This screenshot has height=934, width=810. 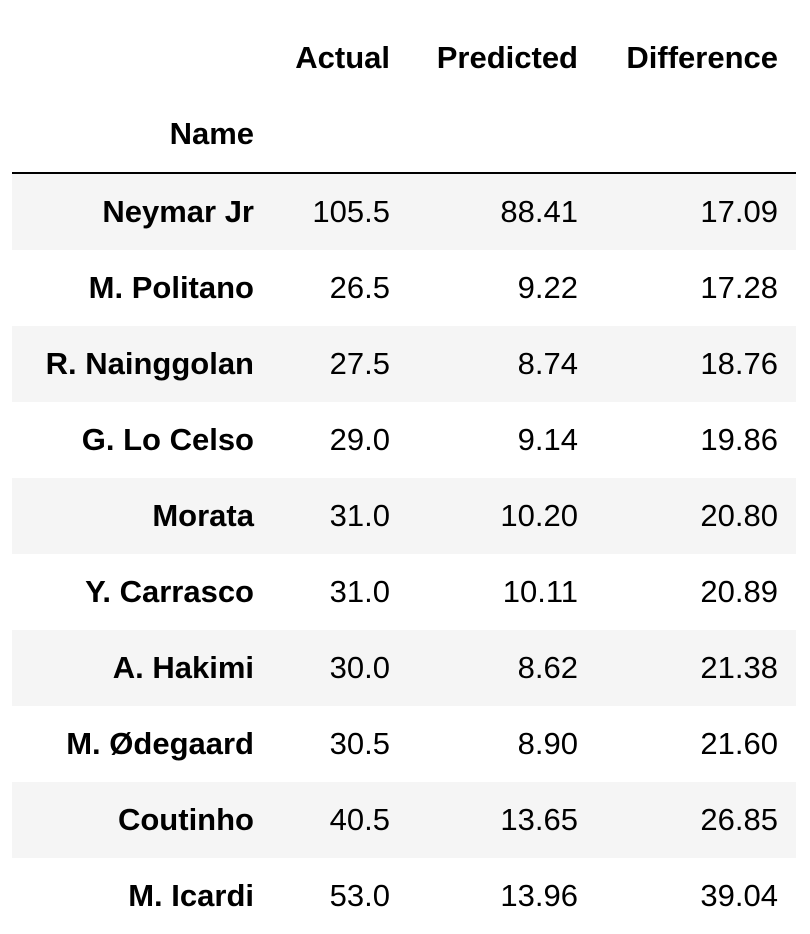 I want to click on predicted-cell: 13.65, so click(x=539, y=819).